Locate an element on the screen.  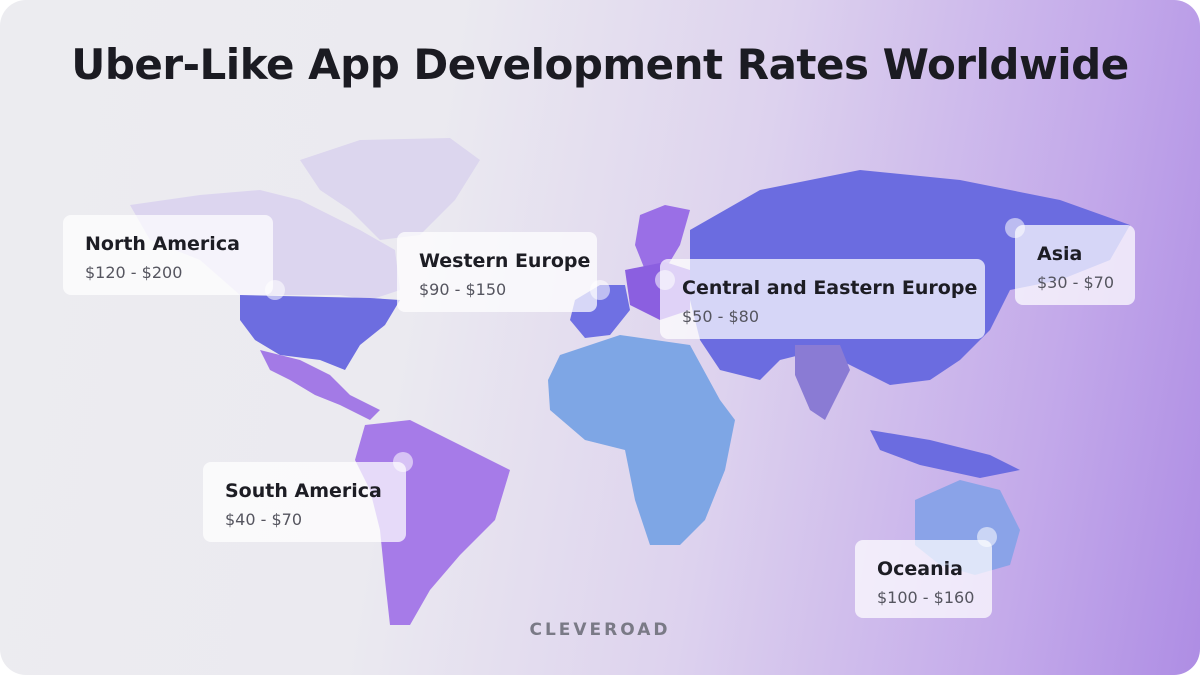
region-card: Central and Eastern Europe $50 - $80 is located at coordinates (822, 299).